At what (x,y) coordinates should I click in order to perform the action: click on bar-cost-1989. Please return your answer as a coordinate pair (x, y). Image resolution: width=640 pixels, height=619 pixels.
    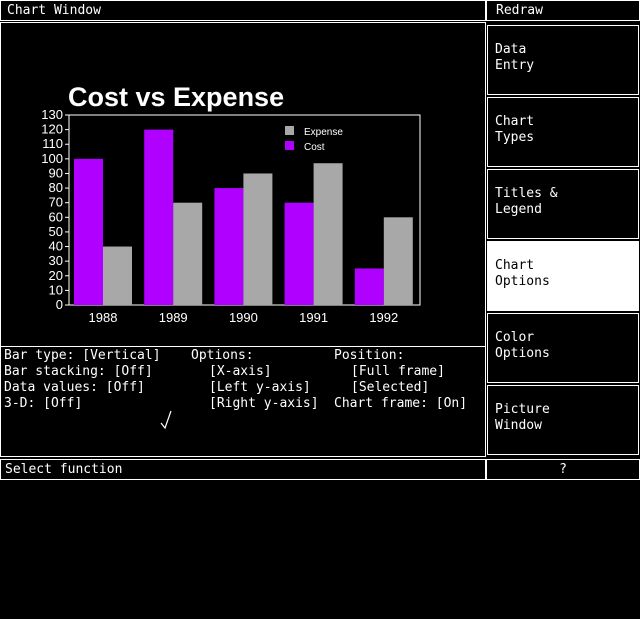
    Looking at the image, I should click on (159, 217).